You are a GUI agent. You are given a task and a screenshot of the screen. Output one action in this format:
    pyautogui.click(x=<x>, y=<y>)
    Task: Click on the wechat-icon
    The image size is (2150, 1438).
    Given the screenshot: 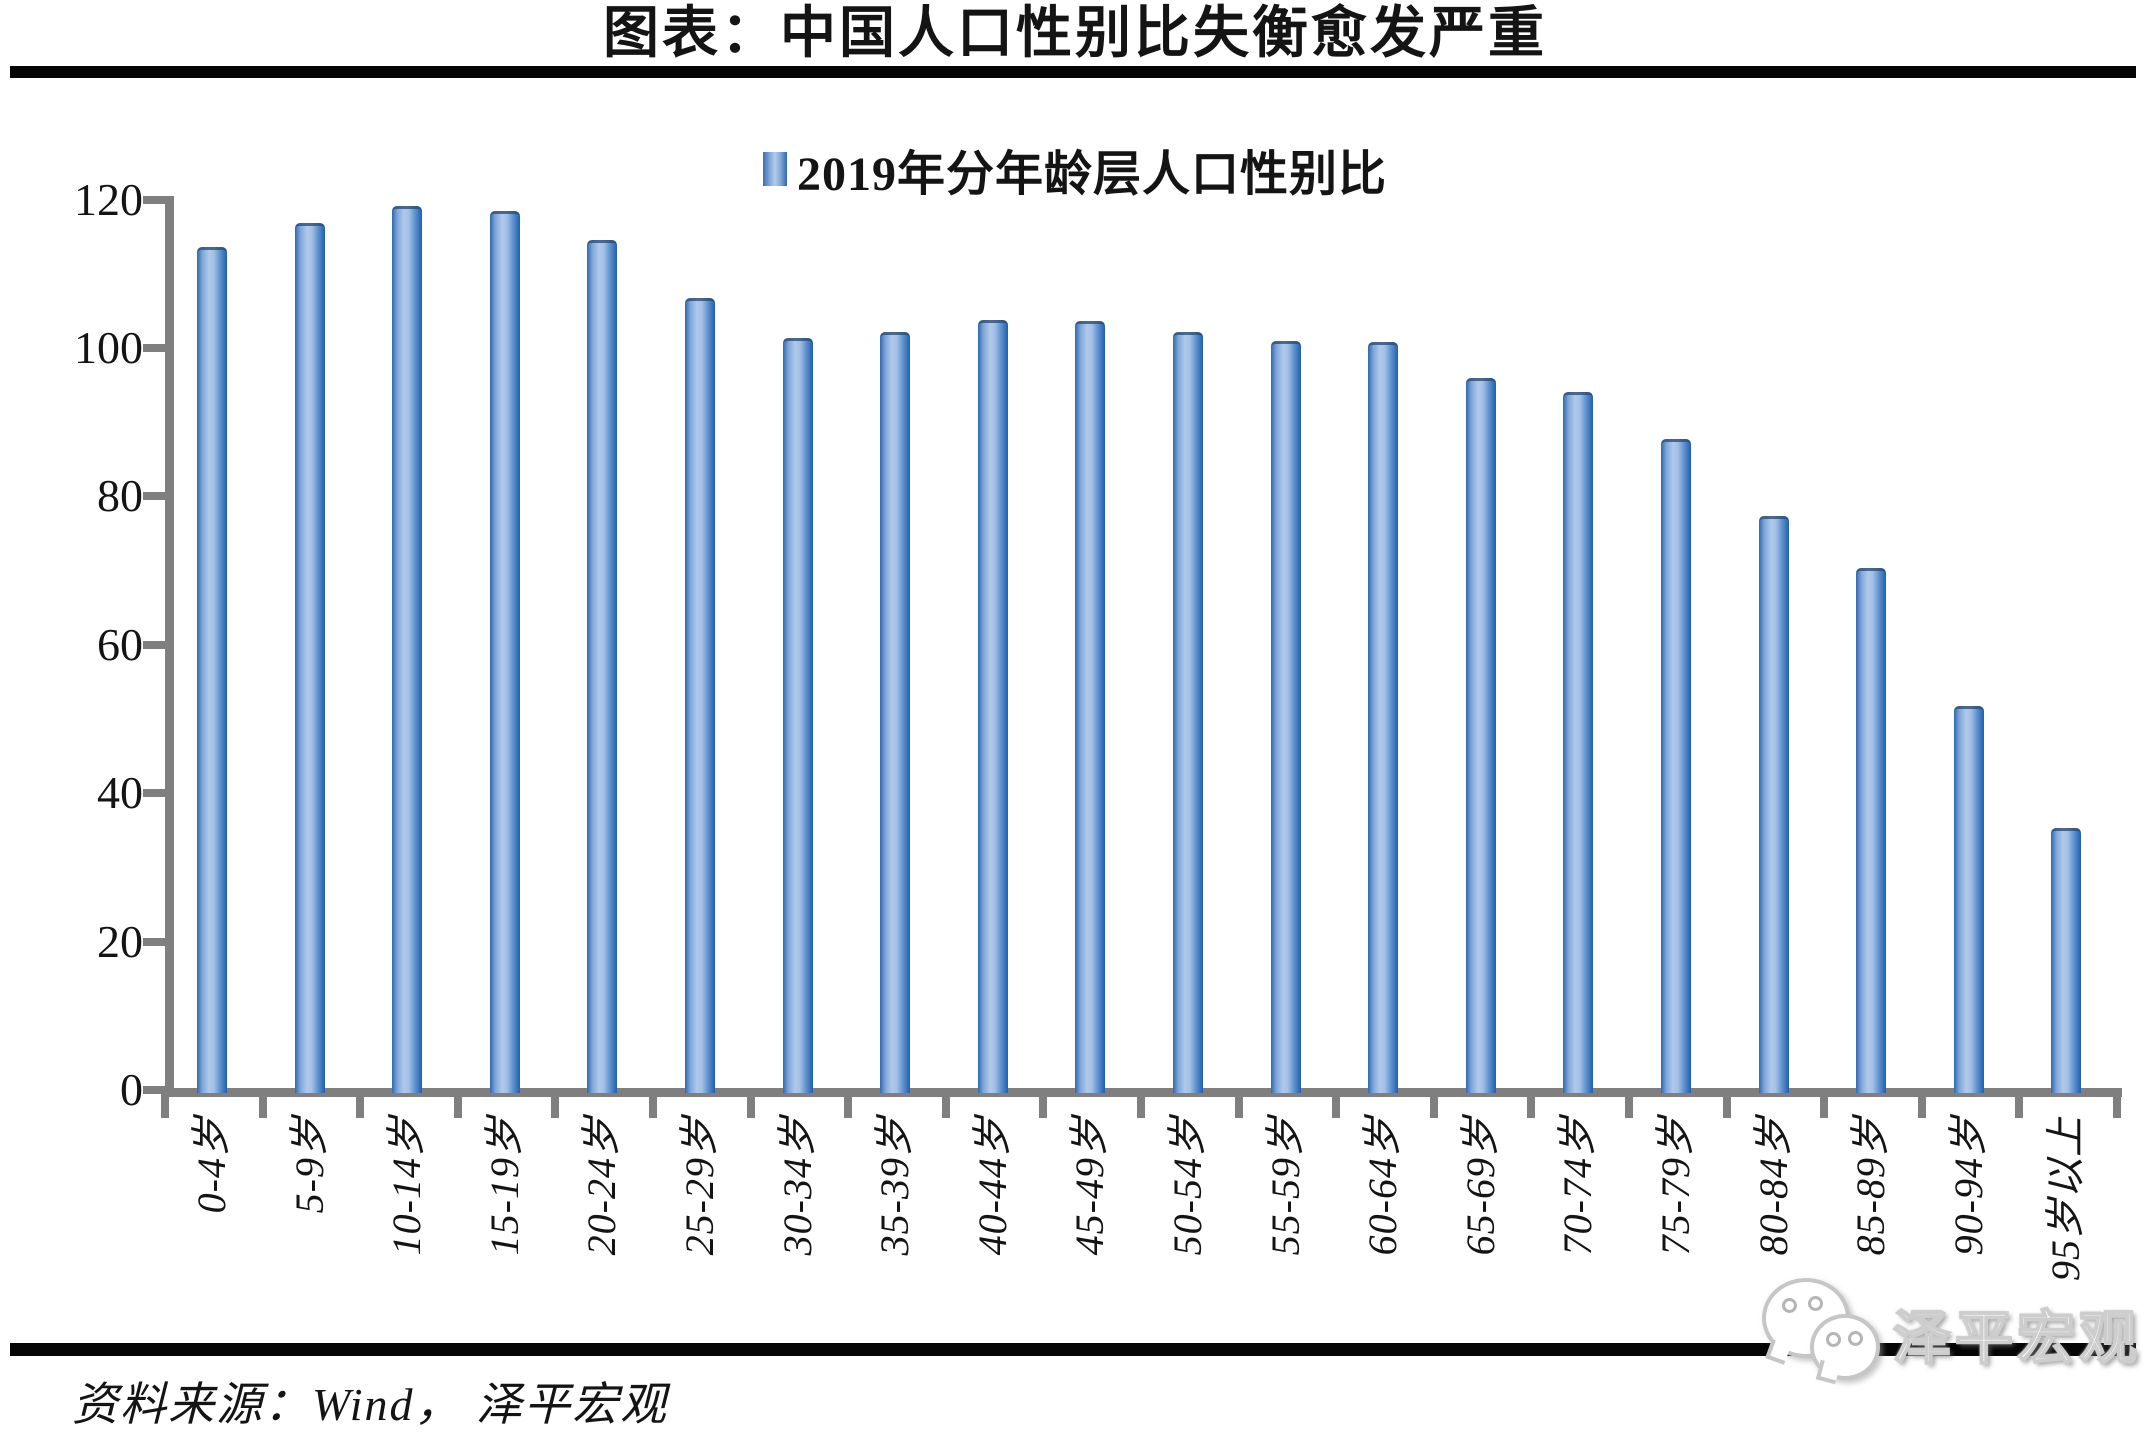 What is the action you would take?
    pyautogui.click(x=1824, y=1333)
    